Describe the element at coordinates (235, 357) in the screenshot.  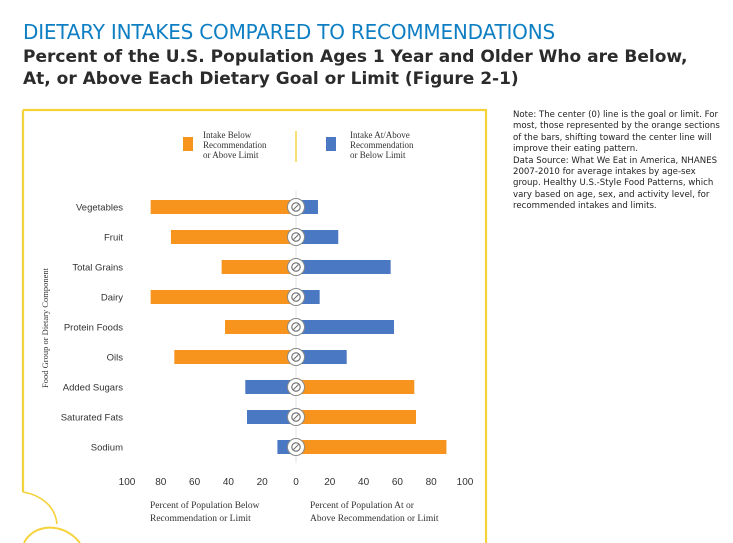
I see `bar-left-oils` at that location.